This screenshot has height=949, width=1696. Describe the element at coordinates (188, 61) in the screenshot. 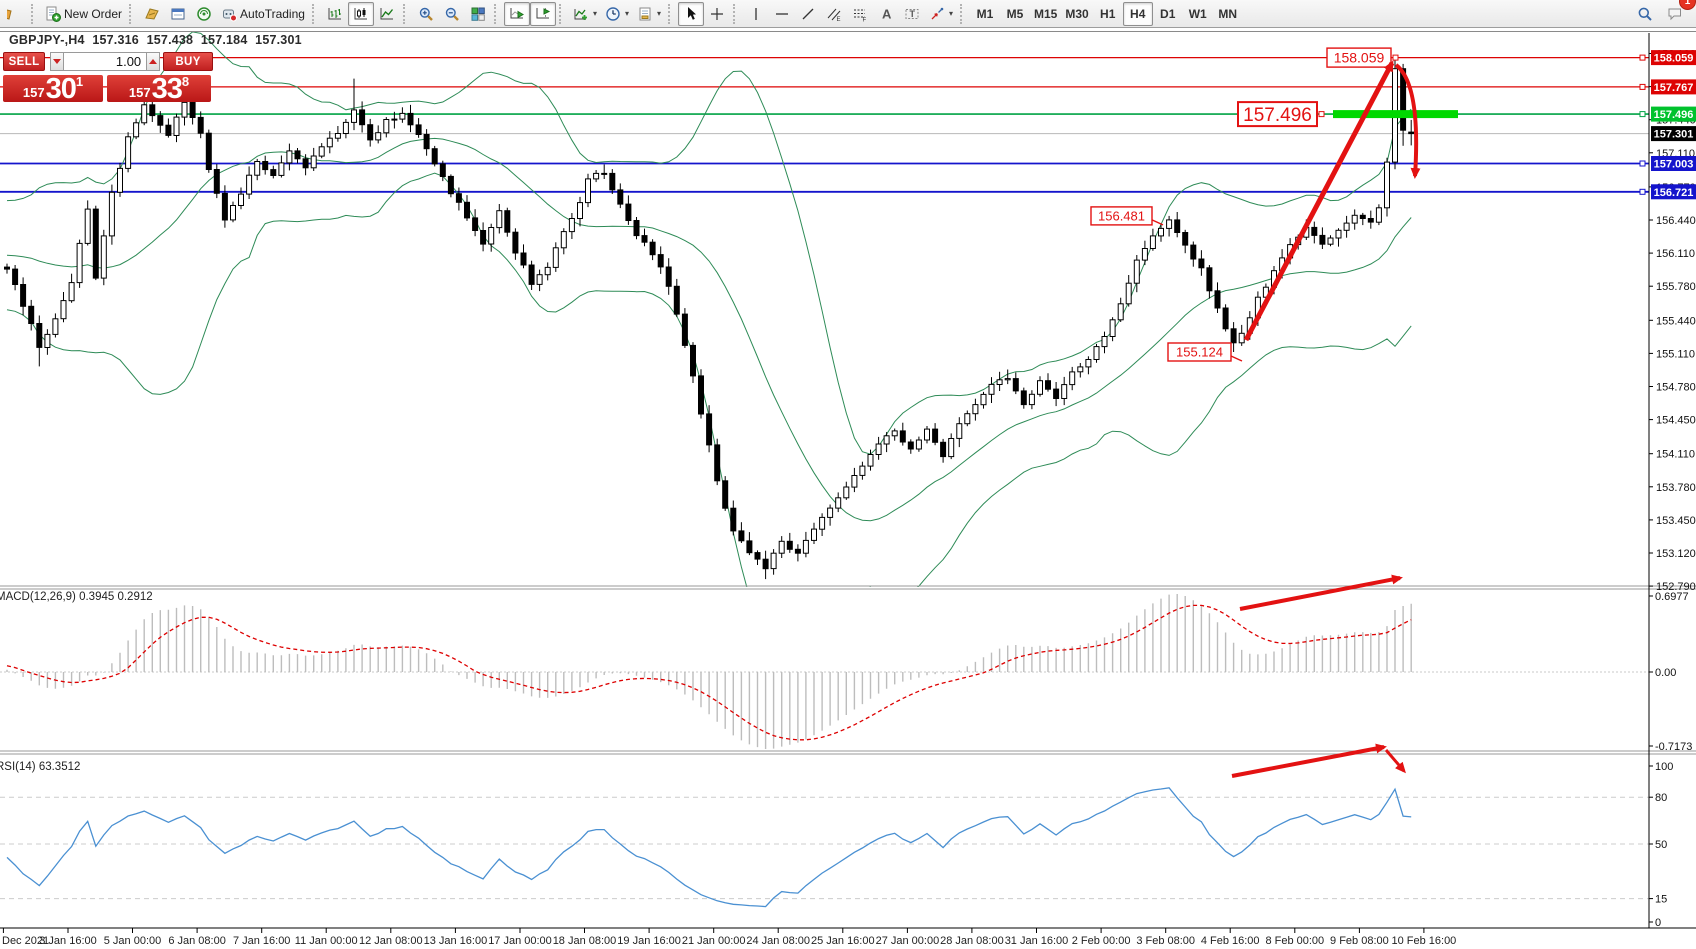

I see `buy-button: BUY` at that location.